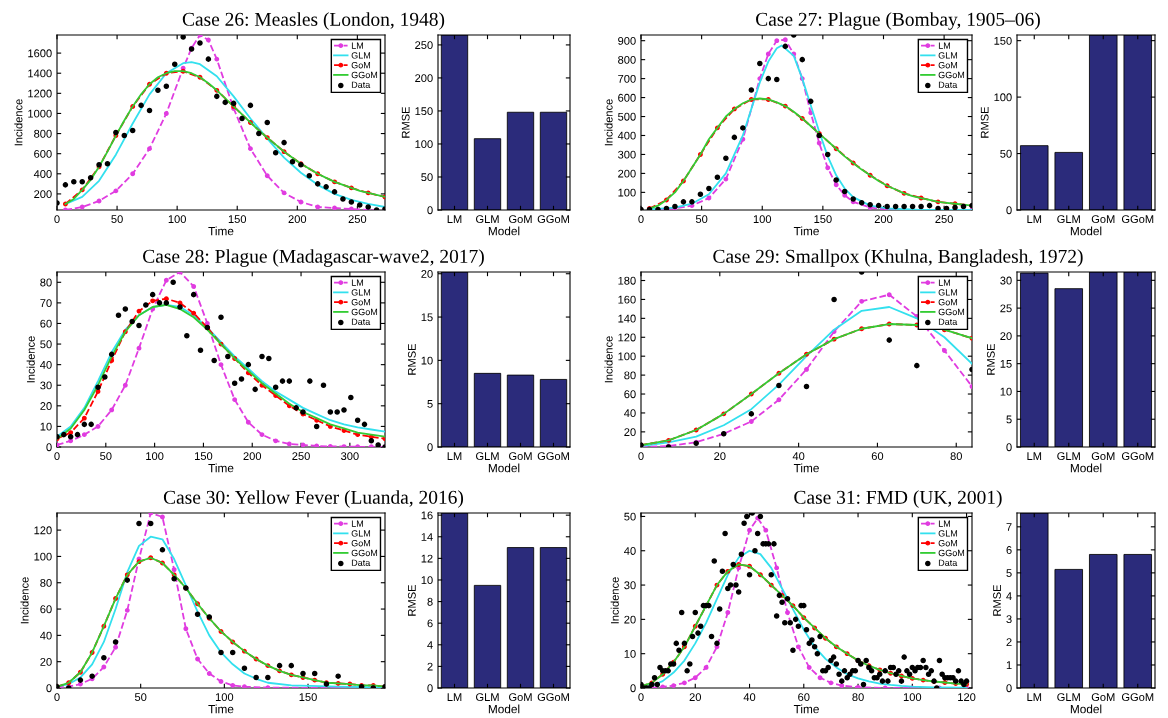  What do you see at coordinates (424, 144) in the screenshot?
I see `y-tick-label: 100` at bounding box center [424, 144].